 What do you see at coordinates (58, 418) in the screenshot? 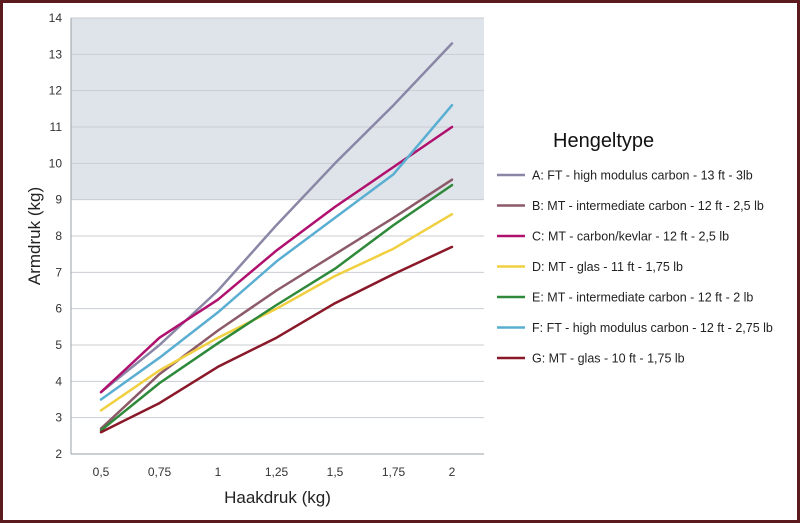
I see `y-tick-label: 3` at bounding box center [58, 418].